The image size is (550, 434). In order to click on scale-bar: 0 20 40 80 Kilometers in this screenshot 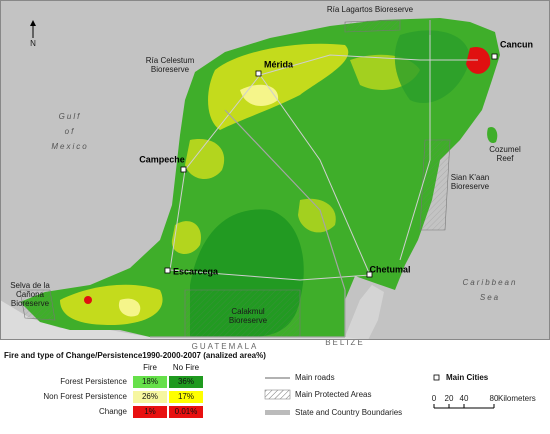, I will do `click(484, 401)`.